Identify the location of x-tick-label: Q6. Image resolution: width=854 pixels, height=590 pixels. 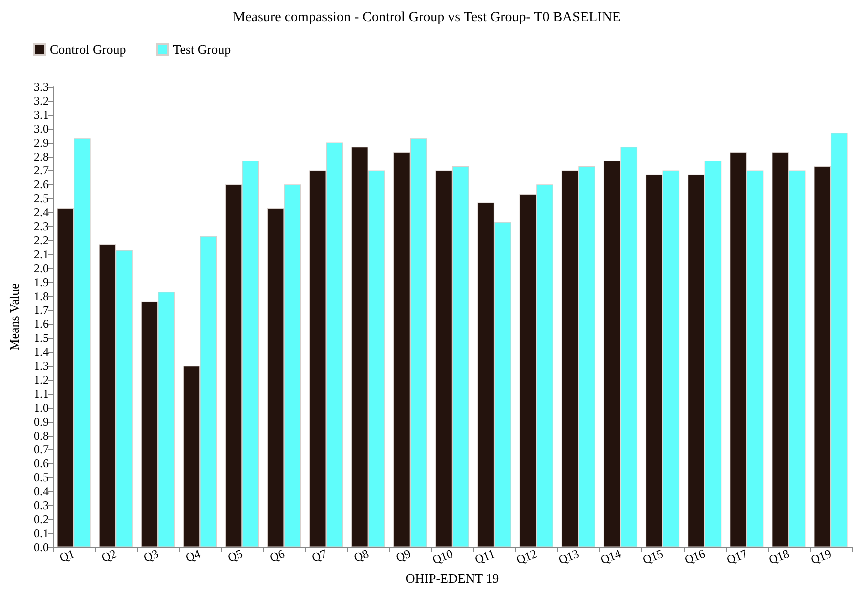
(277, 555).